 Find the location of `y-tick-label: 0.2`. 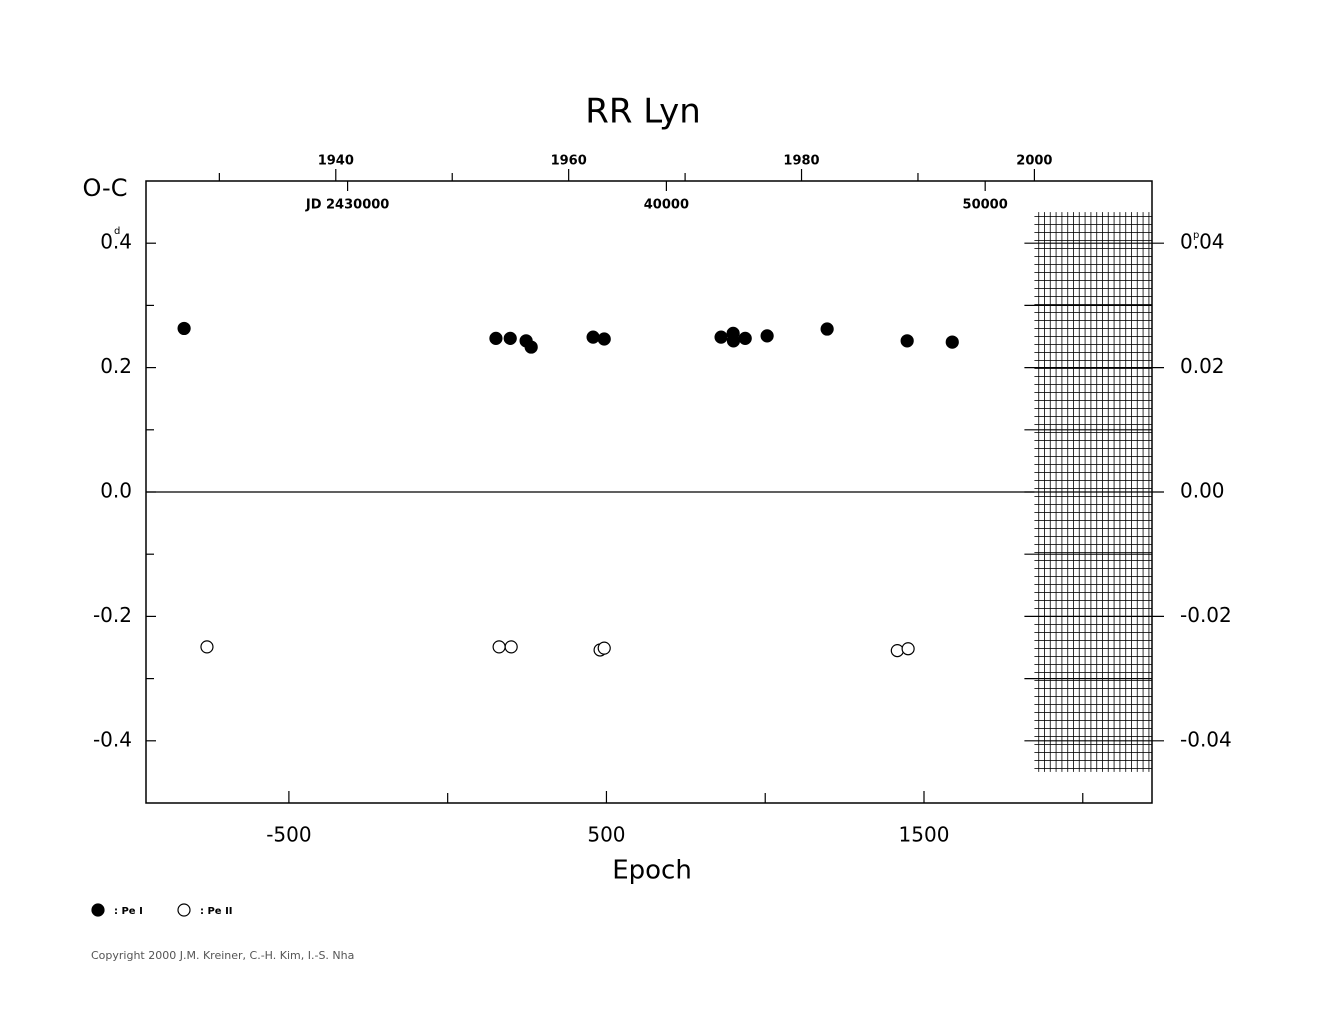

y-tick-label: 0.2 is located at coordinates (116, 366).